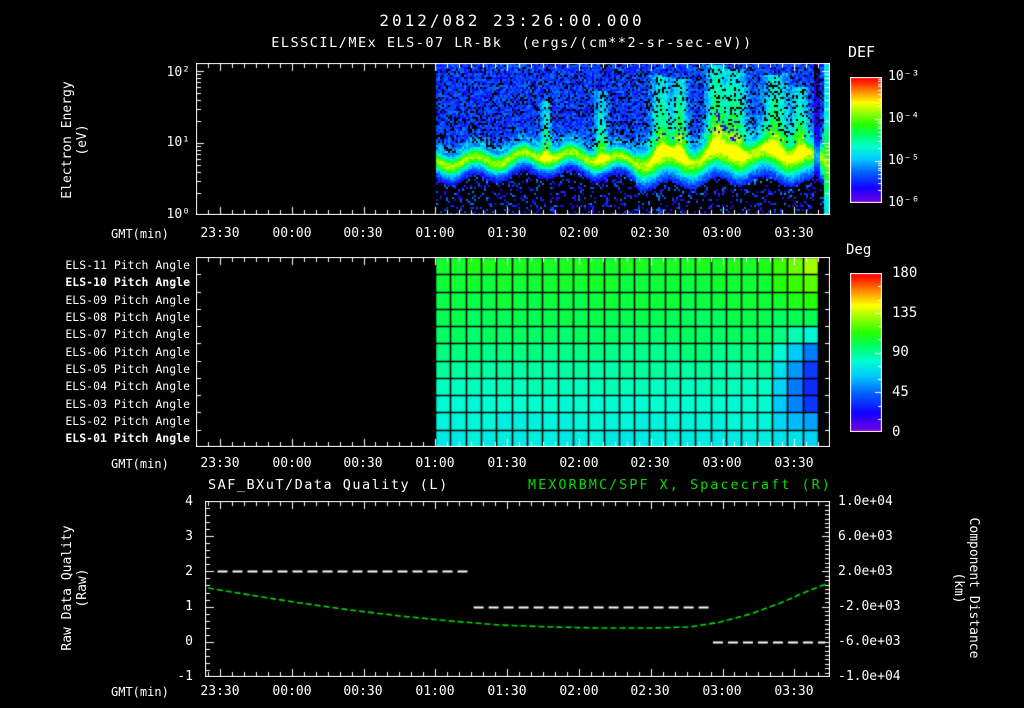  Describe the element at coordinates (904, 202) in the screenshot. I see `def-tick-1e-6: 10⁻⁶` at that location.